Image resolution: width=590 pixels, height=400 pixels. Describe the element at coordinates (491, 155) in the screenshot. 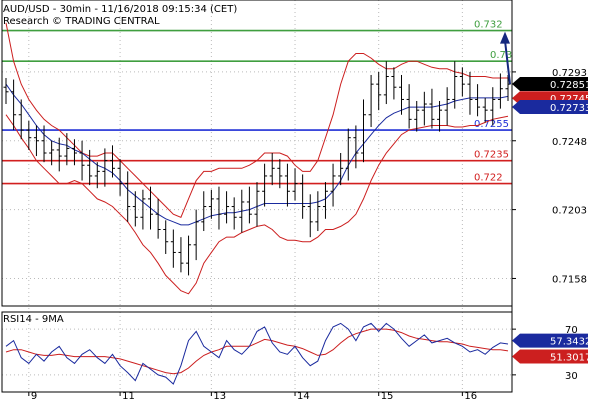

I see `level-label: 0.7235` at that location.